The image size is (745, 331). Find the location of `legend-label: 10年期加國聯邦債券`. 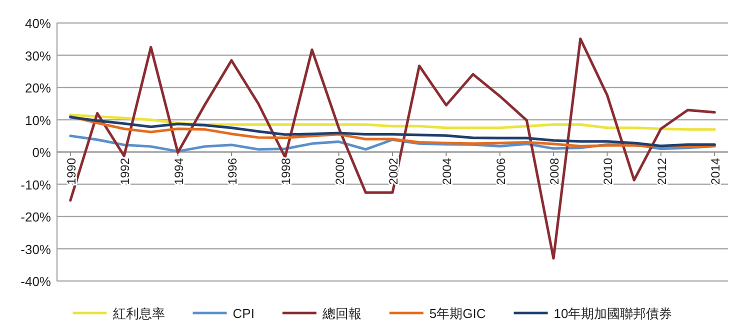

legend-label: 10年期加國聯邦債券 is located at coordinates (613, 313).